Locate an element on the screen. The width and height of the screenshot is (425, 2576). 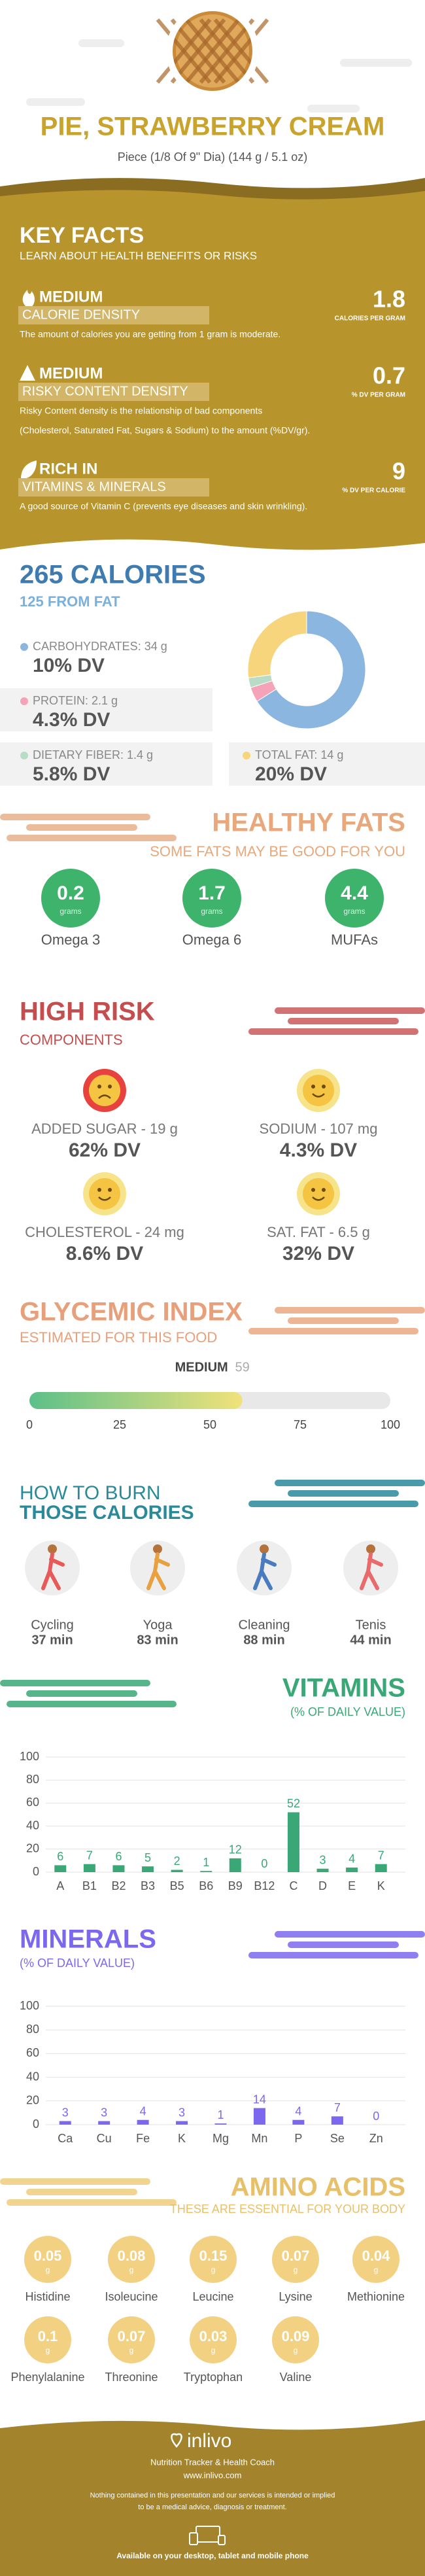
amino-name: Methionine is located at coordinates (376, 2296).